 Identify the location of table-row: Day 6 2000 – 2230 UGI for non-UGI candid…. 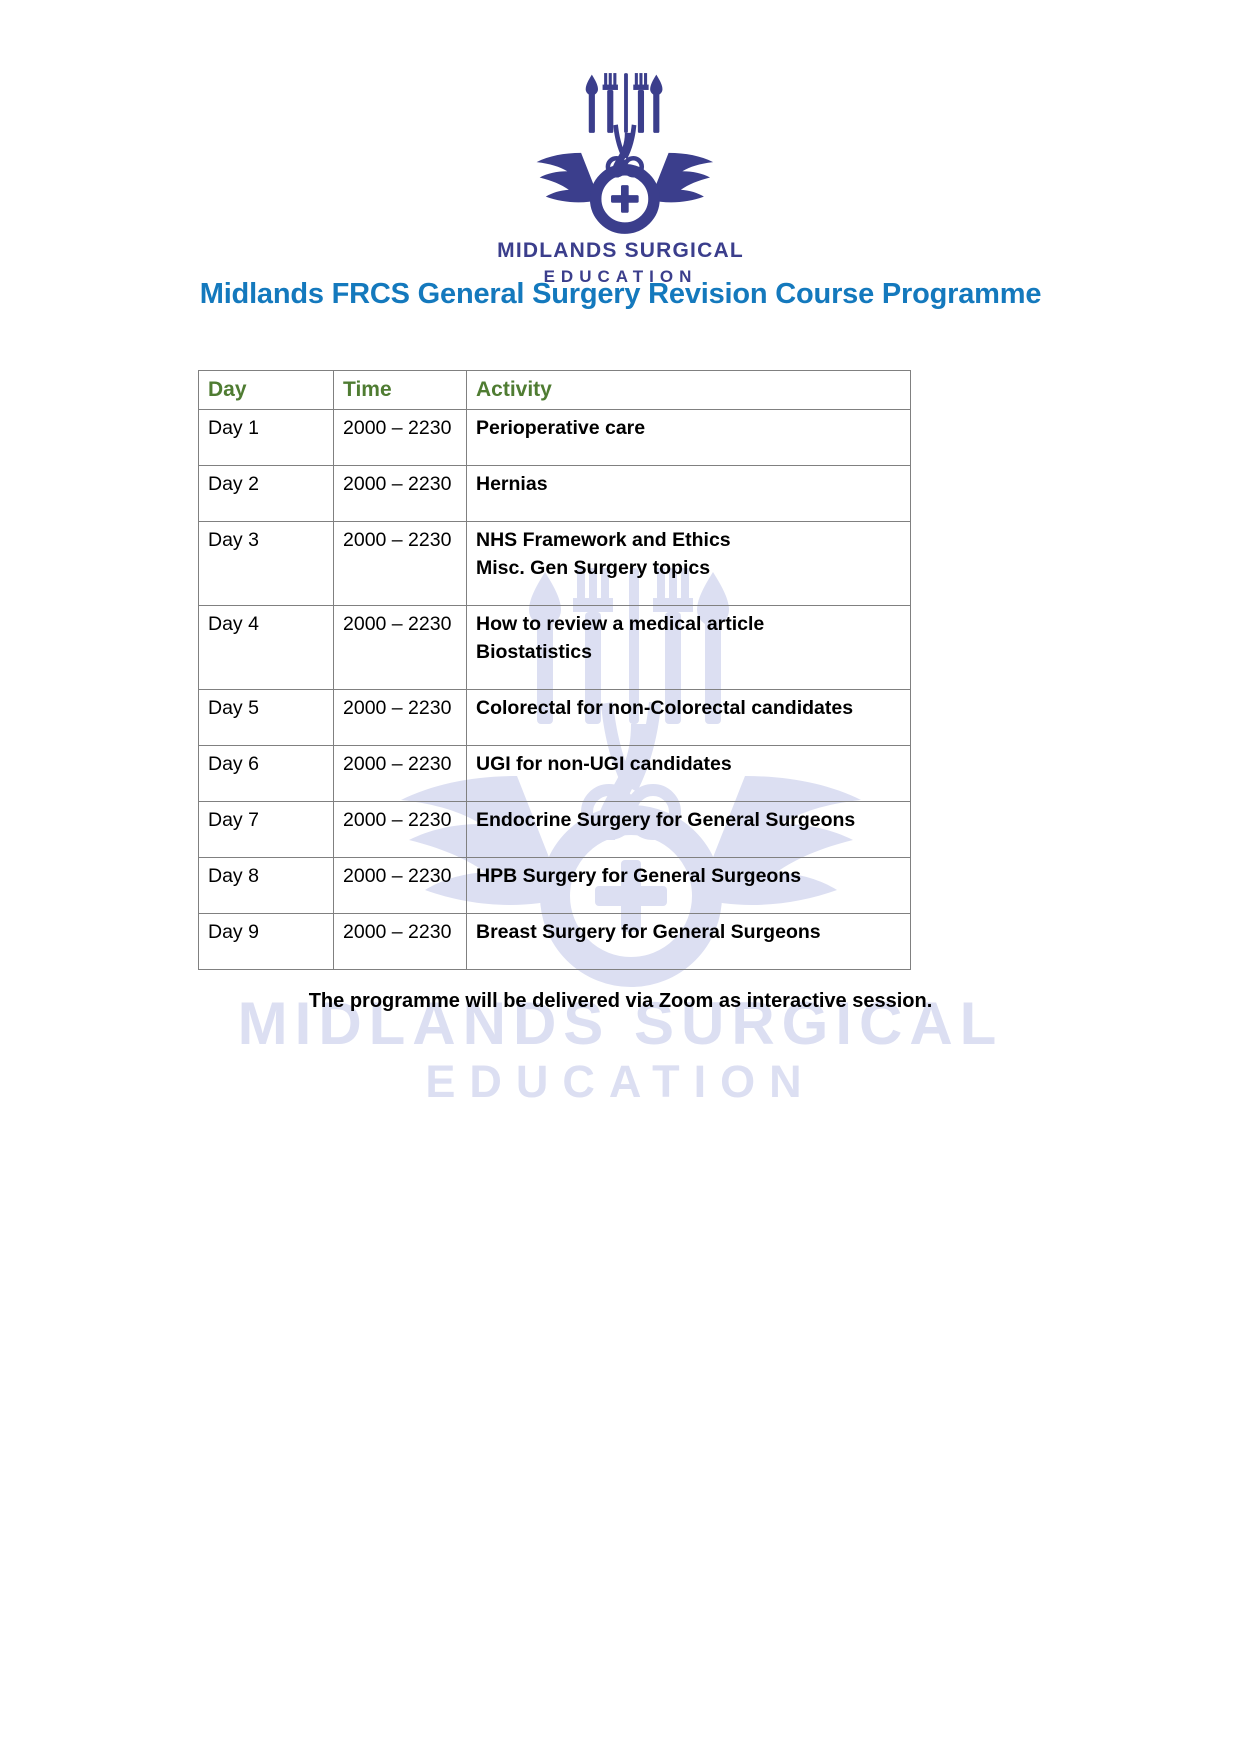
(554, 773).